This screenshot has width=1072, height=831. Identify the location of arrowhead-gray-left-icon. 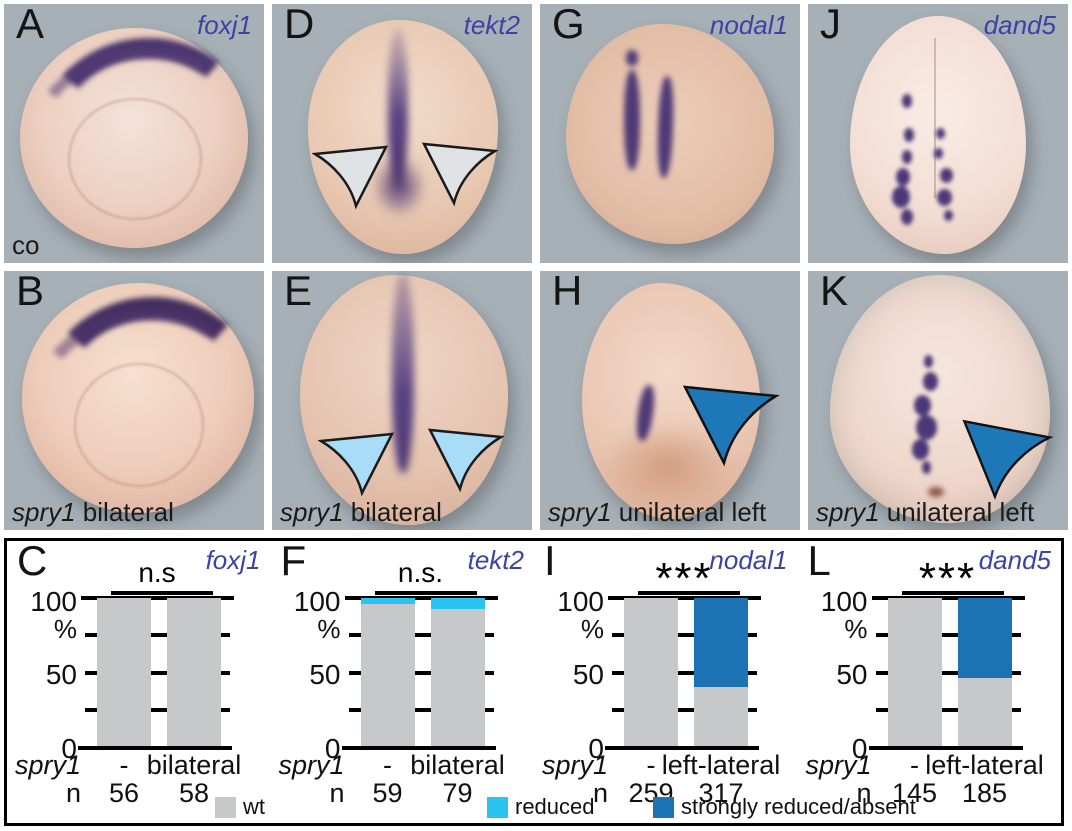
(350, 179).